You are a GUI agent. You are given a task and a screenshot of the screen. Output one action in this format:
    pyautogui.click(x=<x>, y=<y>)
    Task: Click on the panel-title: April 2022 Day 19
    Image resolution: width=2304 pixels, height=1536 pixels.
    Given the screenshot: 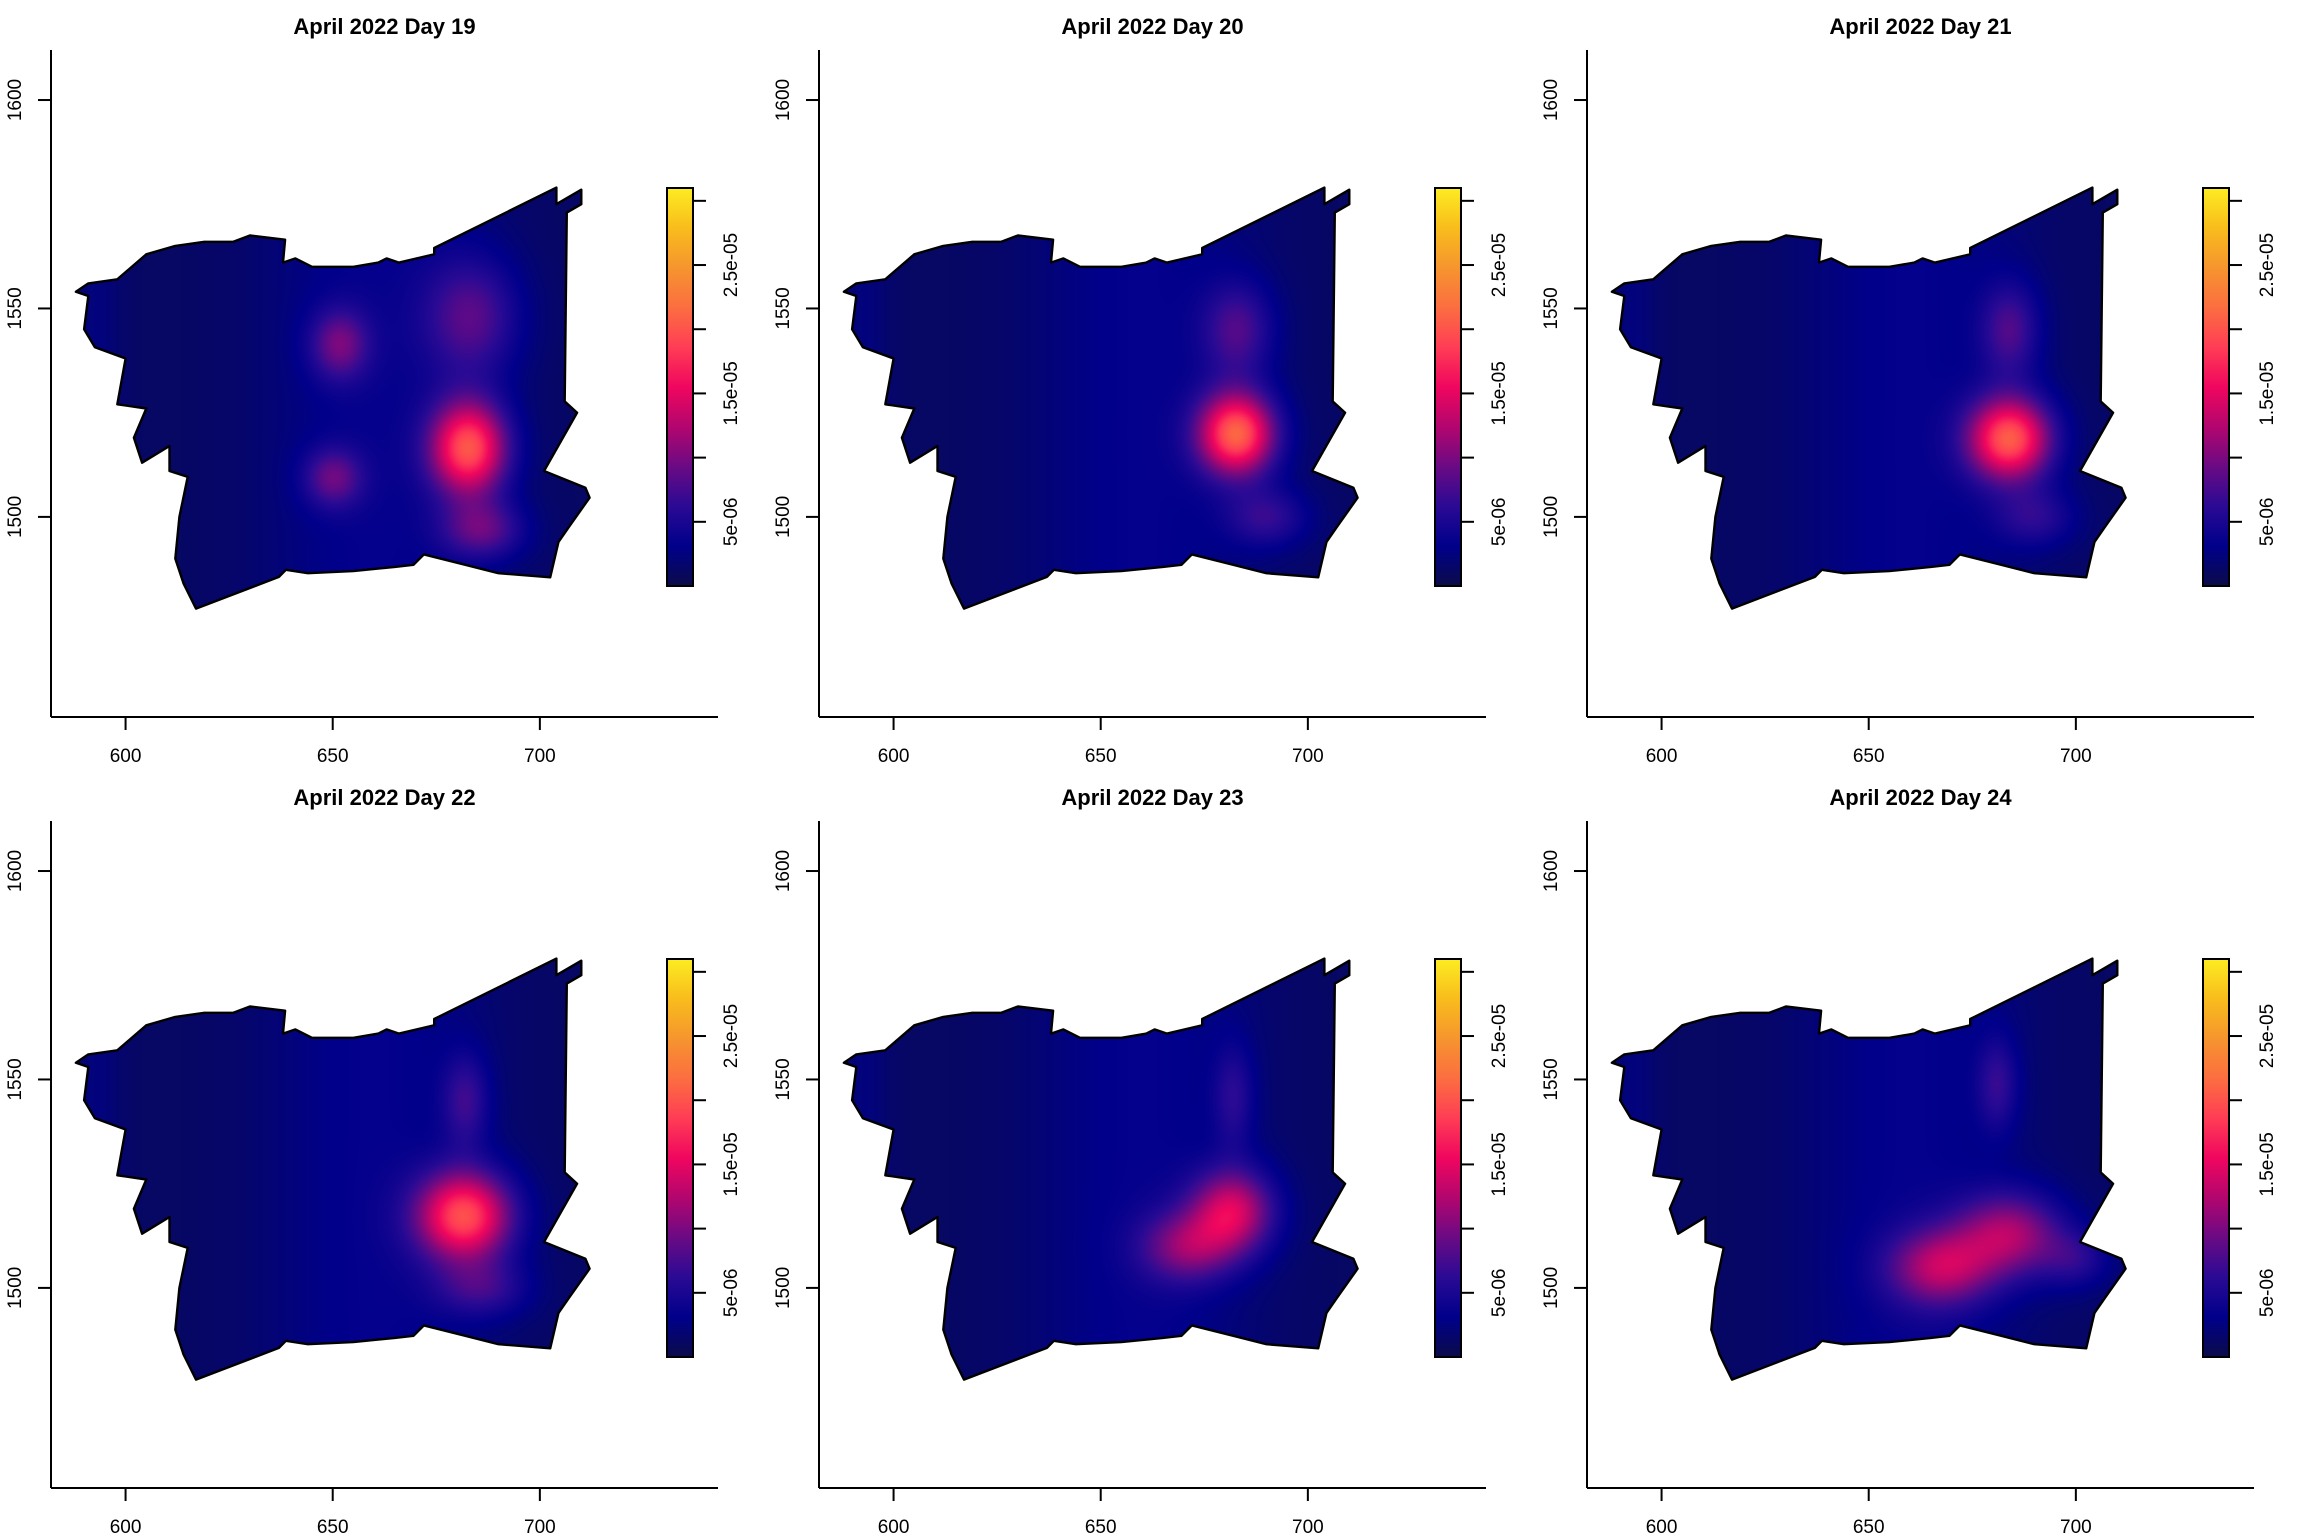 What is the action you would take?
    pyautogui.click(x=384, y=26)
    